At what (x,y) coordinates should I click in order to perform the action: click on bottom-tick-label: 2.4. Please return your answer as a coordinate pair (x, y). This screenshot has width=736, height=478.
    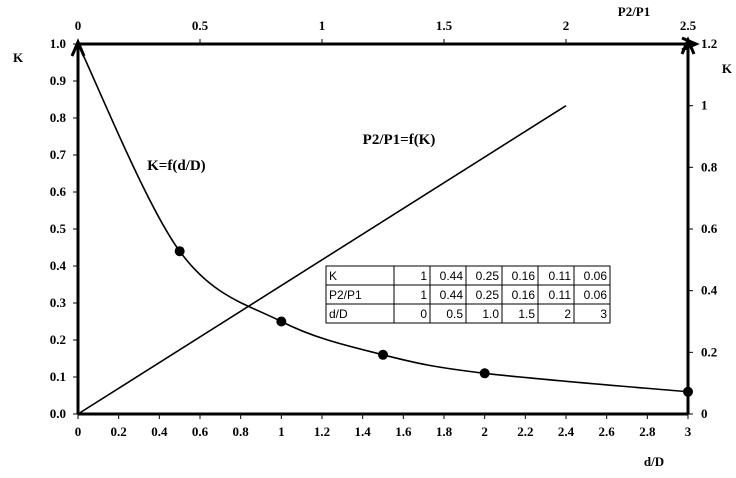
    Looking at the image, I should click on (566, 431).